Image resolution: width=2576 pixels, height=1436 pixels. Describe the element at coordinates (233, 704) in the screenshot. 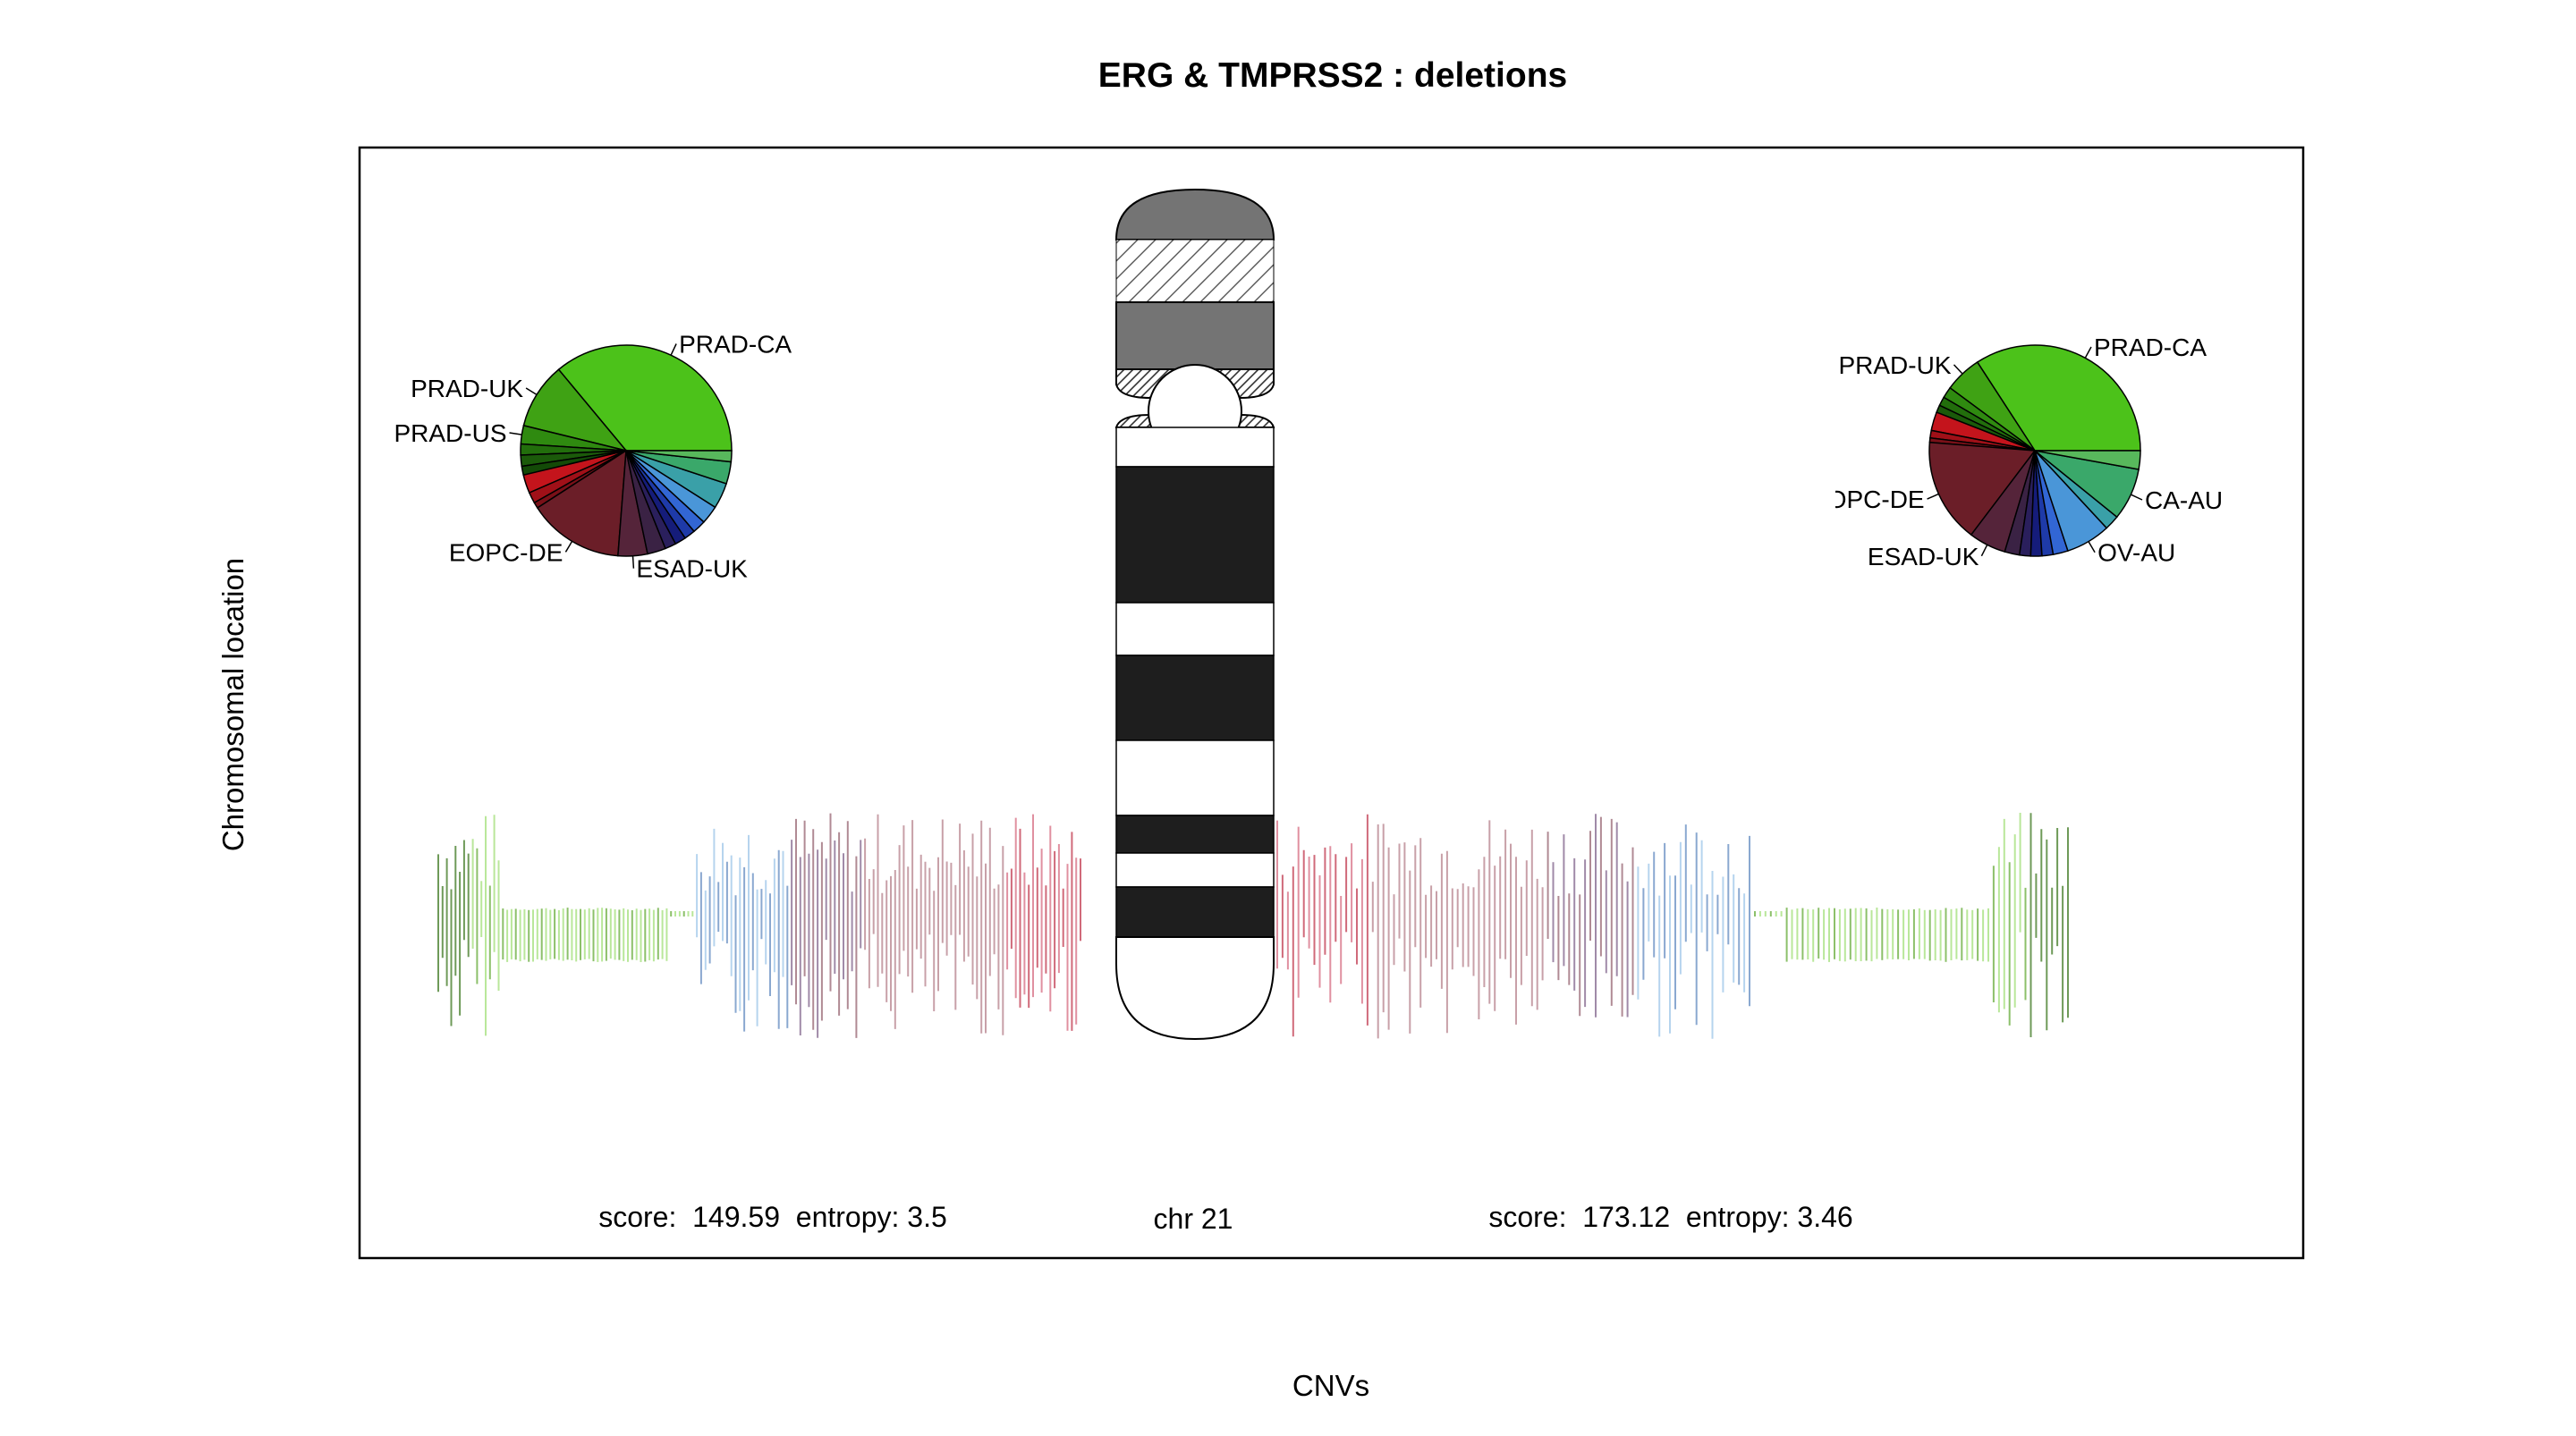

I see `y-axis-label: Chromosomal location` at that location.